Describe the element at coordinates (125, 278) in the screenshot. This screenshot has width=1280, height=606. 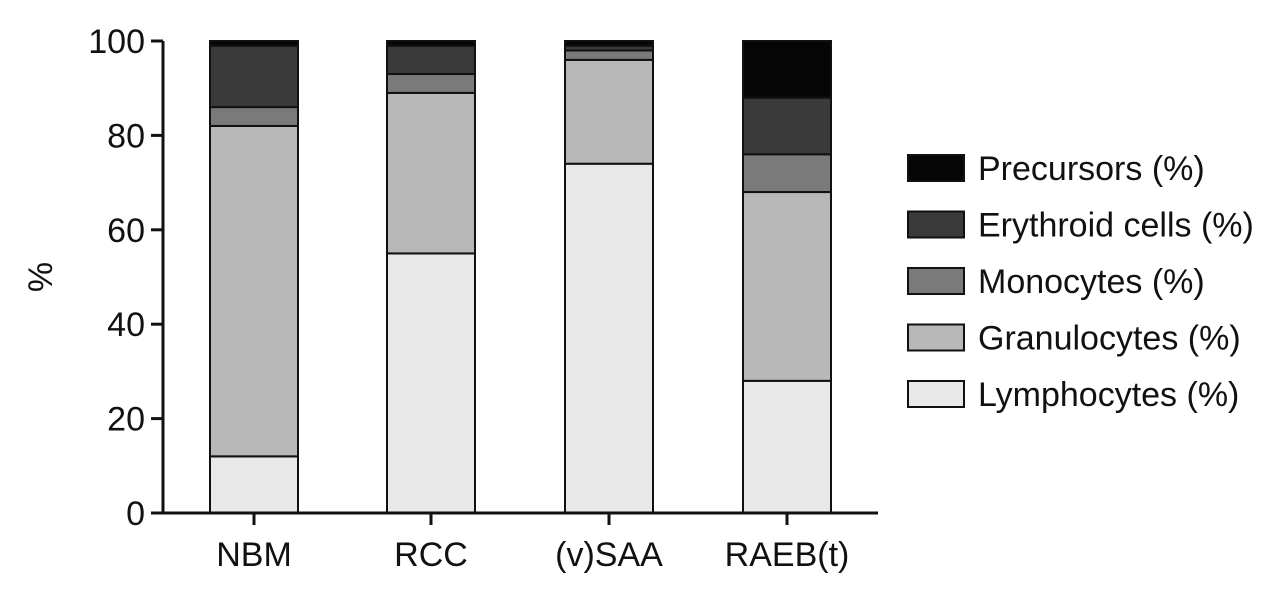
I see `y-ticks: 0 20 40 60 80 100` at that location.